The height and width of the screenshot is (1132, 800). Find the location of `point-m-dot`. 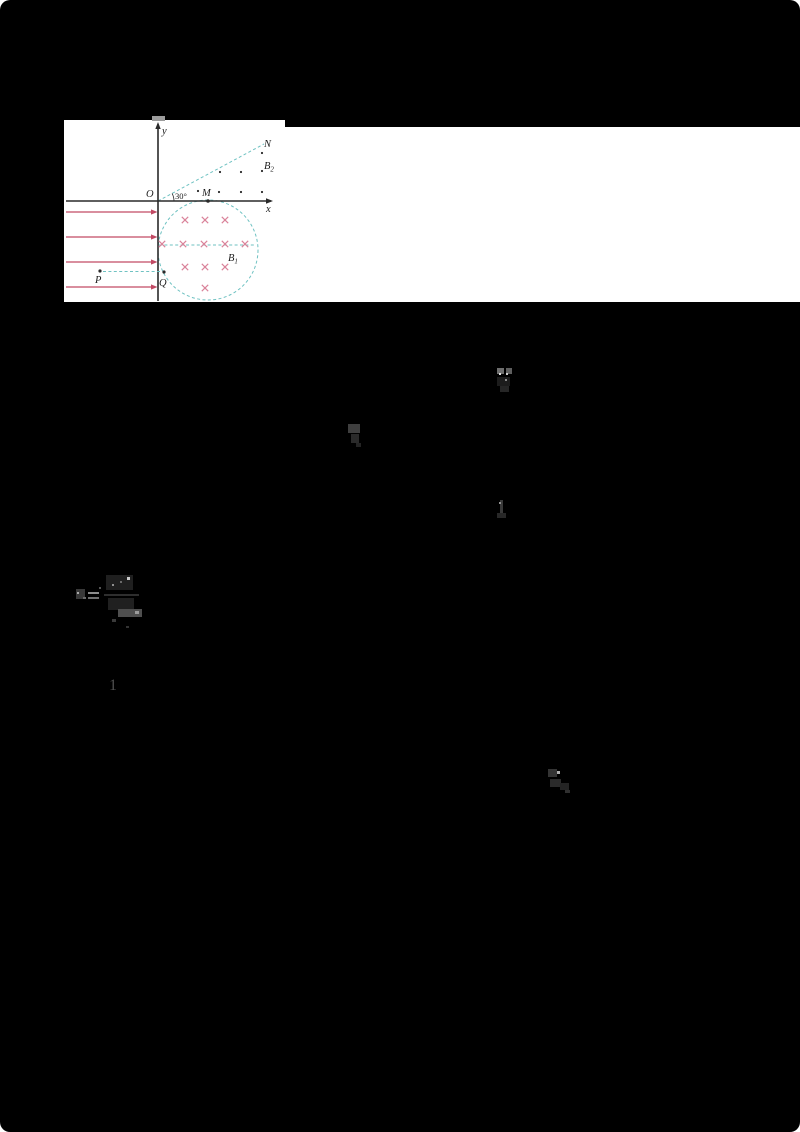

point-m-dot is located at coordinates (208, 201).